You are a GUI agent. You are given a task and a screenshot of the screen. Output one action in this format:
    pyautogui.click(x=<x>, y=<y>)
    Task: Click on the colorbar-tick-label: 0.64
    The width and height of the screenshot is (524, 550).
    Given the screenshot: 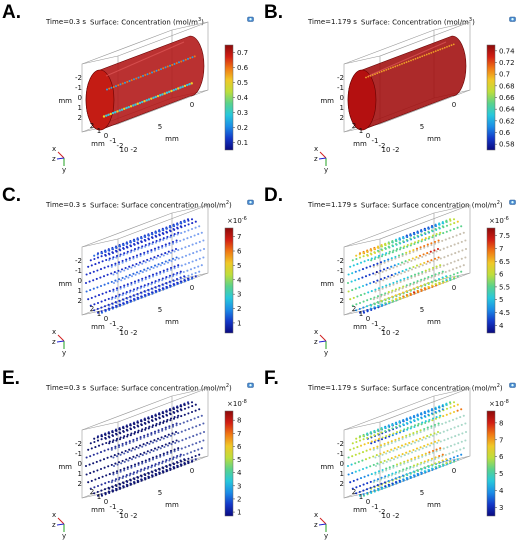 What is the action you would take?
    pyautogui.click(x=507, y=110)
    